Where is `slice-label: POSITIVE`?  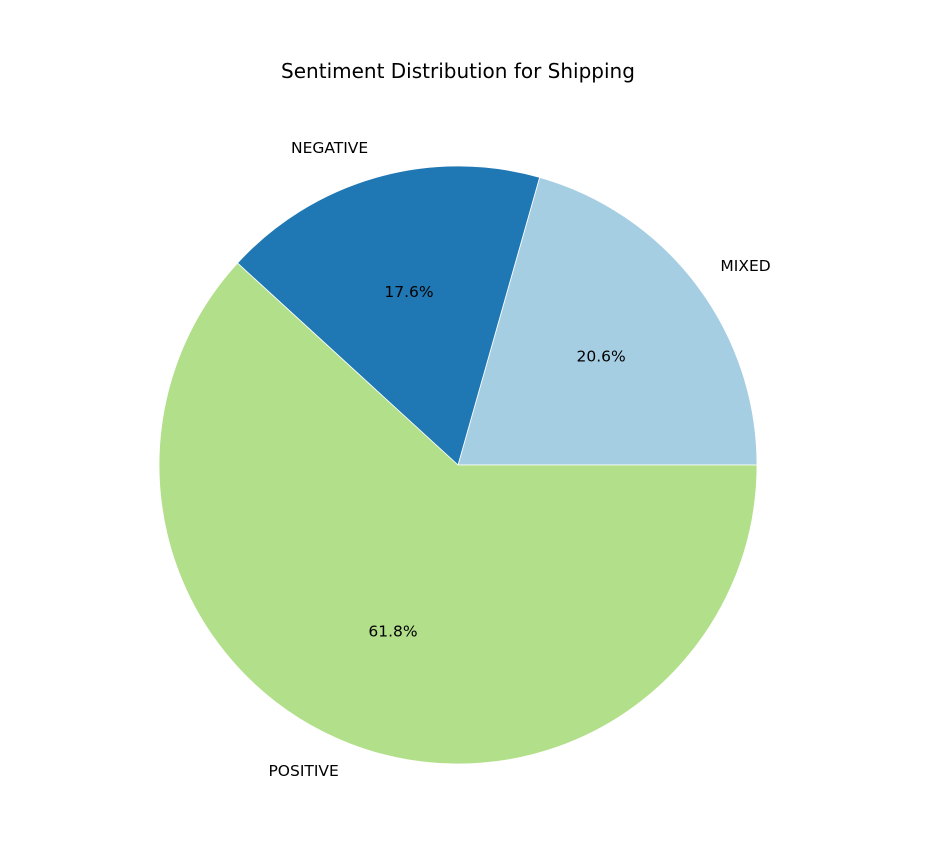 slice-label: POSITIVE is located at coordinates (303, 771).